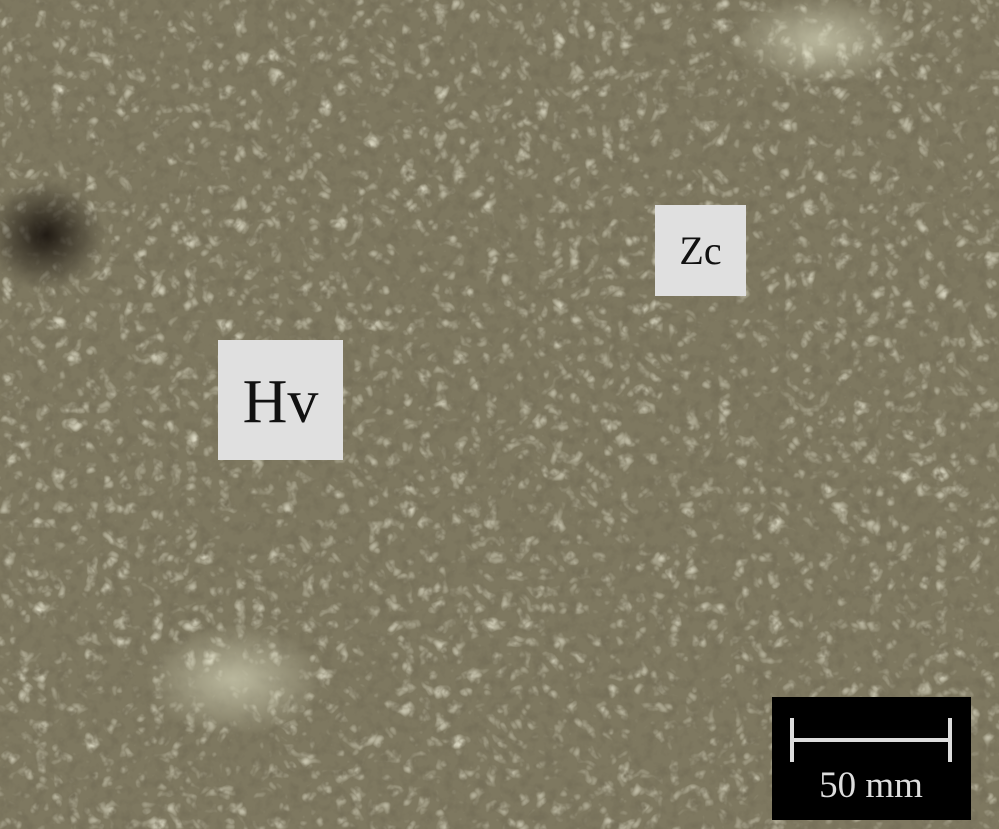 The image size is (999, 829). What do you see at coordinates (871, 758) in the screenshot?
I see `scale-bar-box` at bounding box center [871, 758].